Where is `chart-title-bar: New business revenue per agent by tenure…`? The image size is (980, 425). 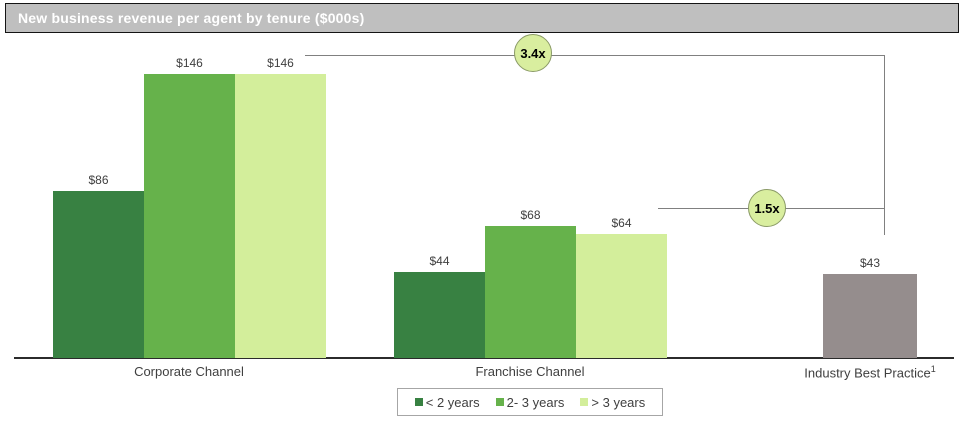 chart-title-bar: New business revenue per agent by tenure… is located at coordinates (482, 18).